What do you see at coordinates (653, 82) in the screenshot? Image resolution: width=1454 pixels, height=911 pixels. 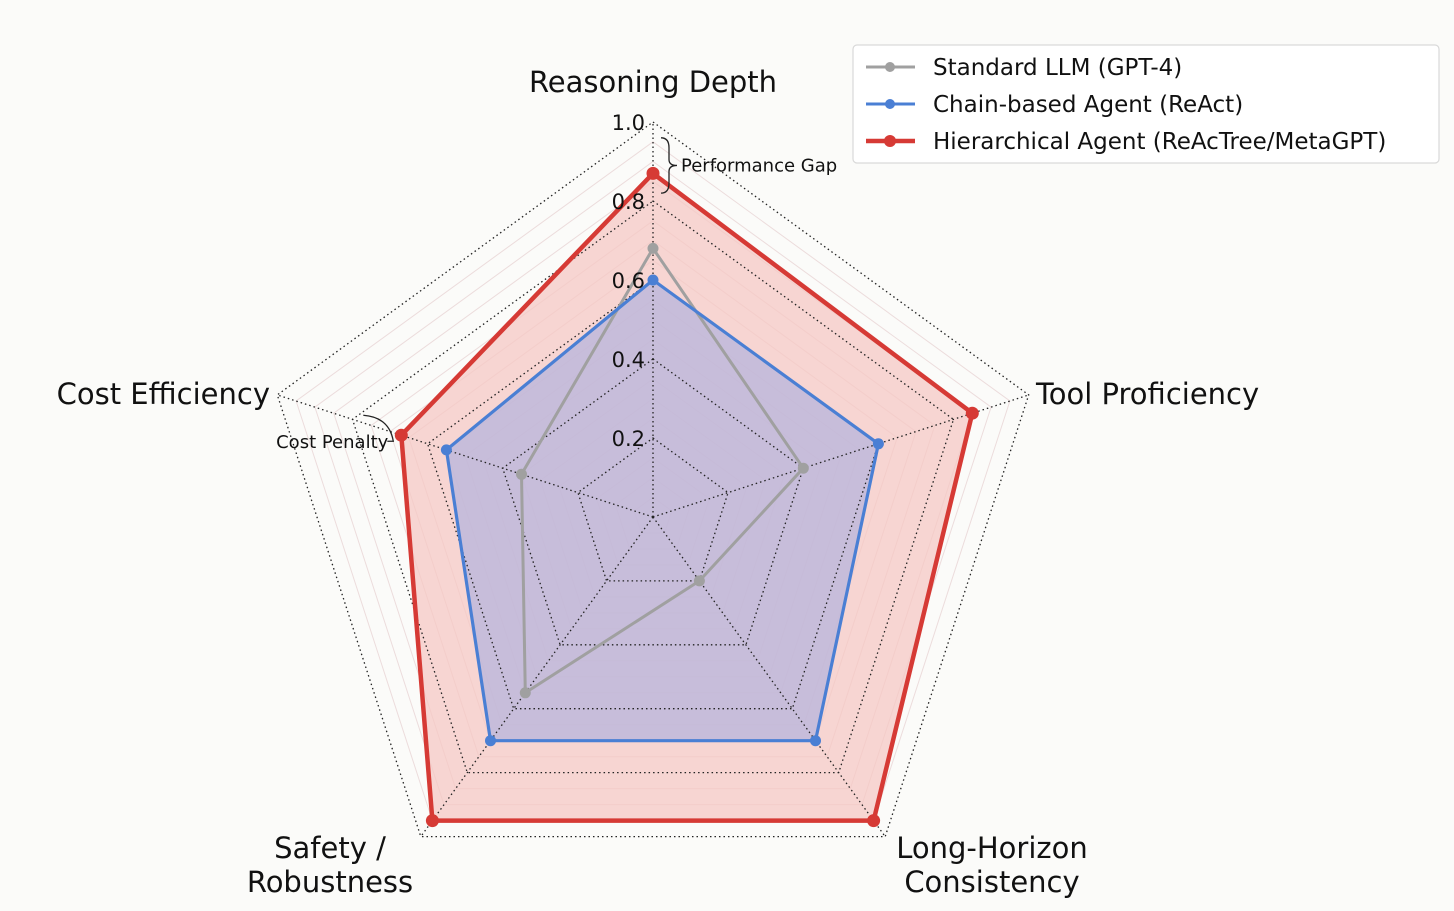 I see `axis-label-0-line-0: Reasoning Depth` at bounding box center [653, 82].